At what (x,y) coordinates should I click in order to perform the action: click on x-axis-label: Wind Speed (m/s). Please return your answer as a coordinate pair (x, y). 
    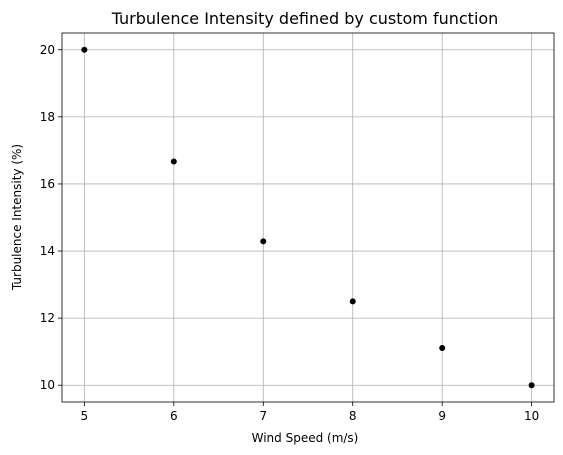
    Looking at the image, I should click on (305, 438).